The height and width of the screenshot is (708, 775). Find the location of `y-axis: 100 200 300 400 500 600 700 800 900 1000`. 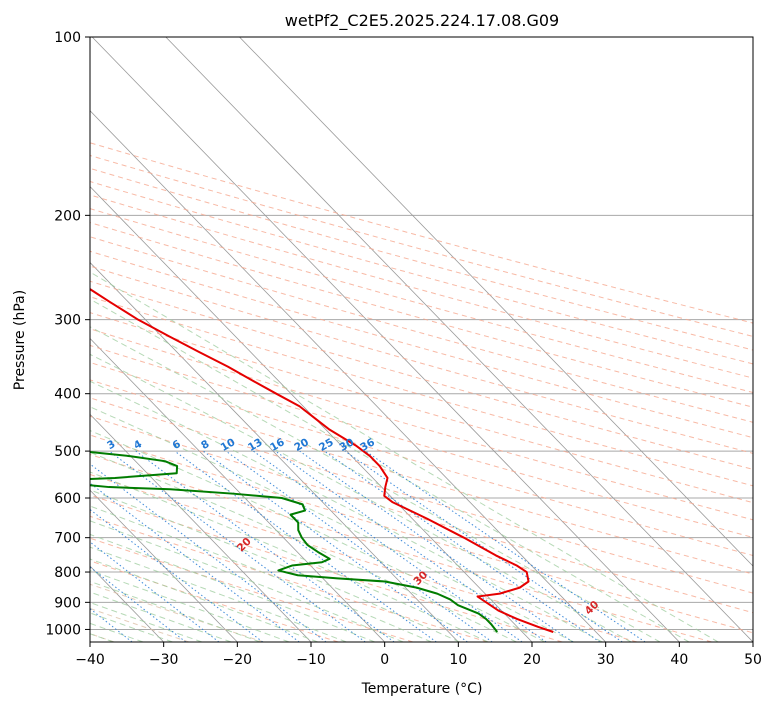

y-axis: 100 200 300 400 500 600 700 800 900 1000 is located at coordinates (67, 334).